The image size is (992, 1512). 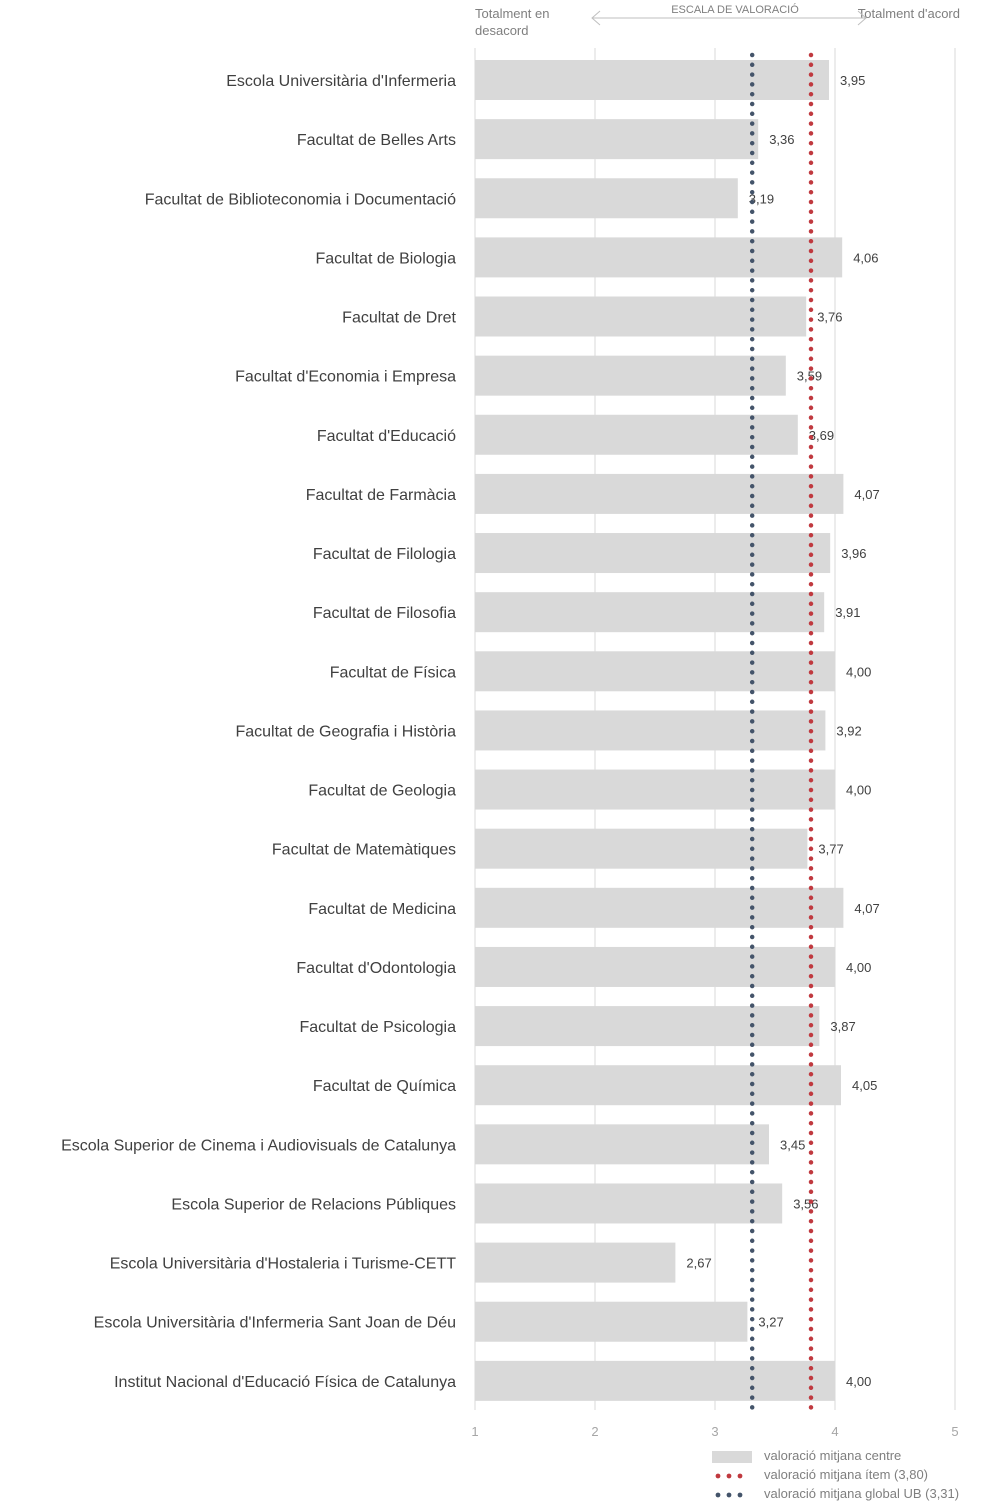 I want to click on x-tick-label: 2, so click(x=594, y=1431).